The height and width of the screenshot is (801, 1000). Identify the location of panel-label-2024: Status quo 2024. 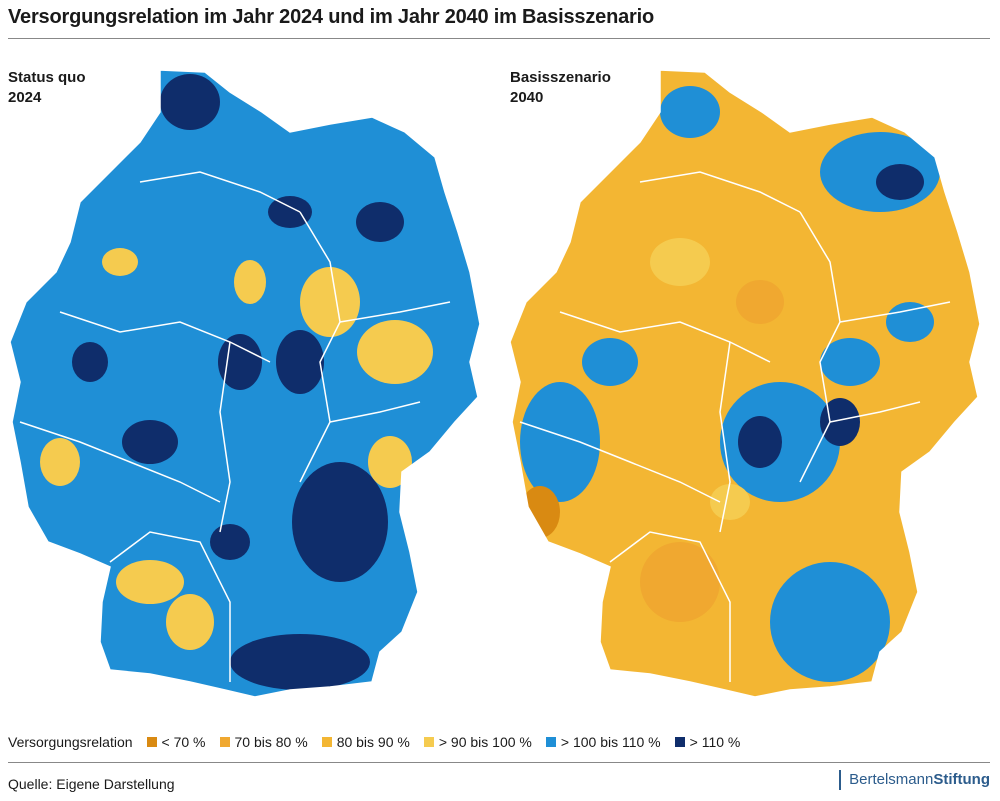
(47, 88).